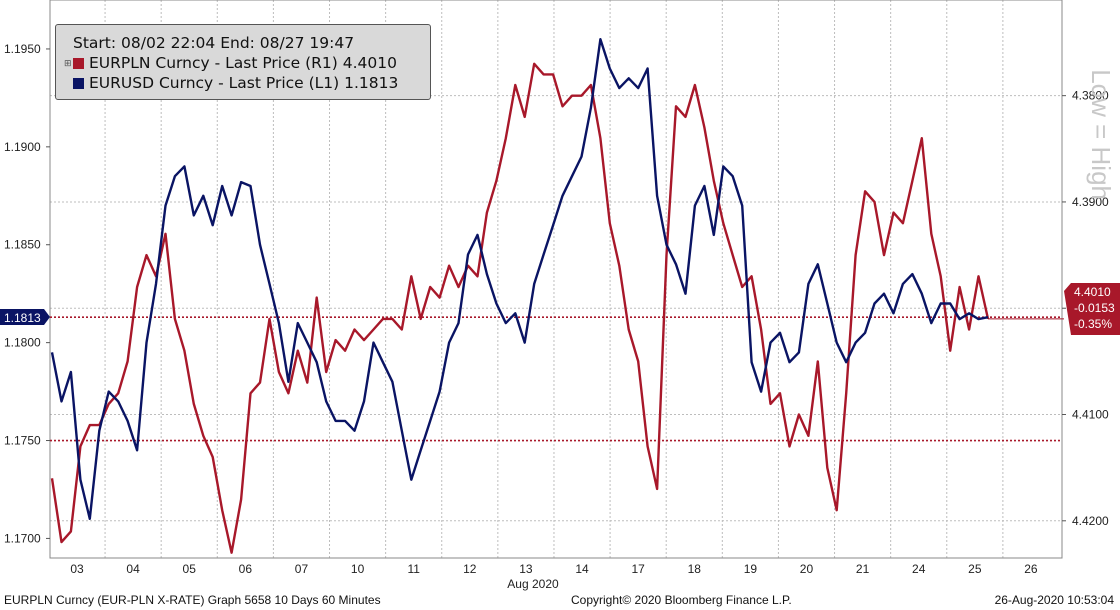 This screenshot has width=1120, height=610. Describe the element at coordinates (975, 569) in the screenshot. I see `x-tick-label: 25` at that location.